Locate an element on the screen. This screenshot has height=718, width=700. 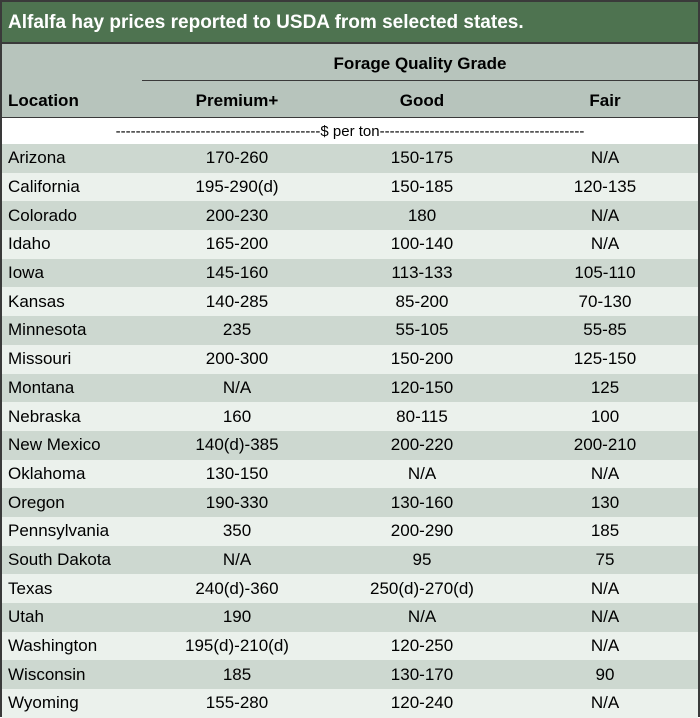
location-cell: Missouri is located at coordinates (40, 359).